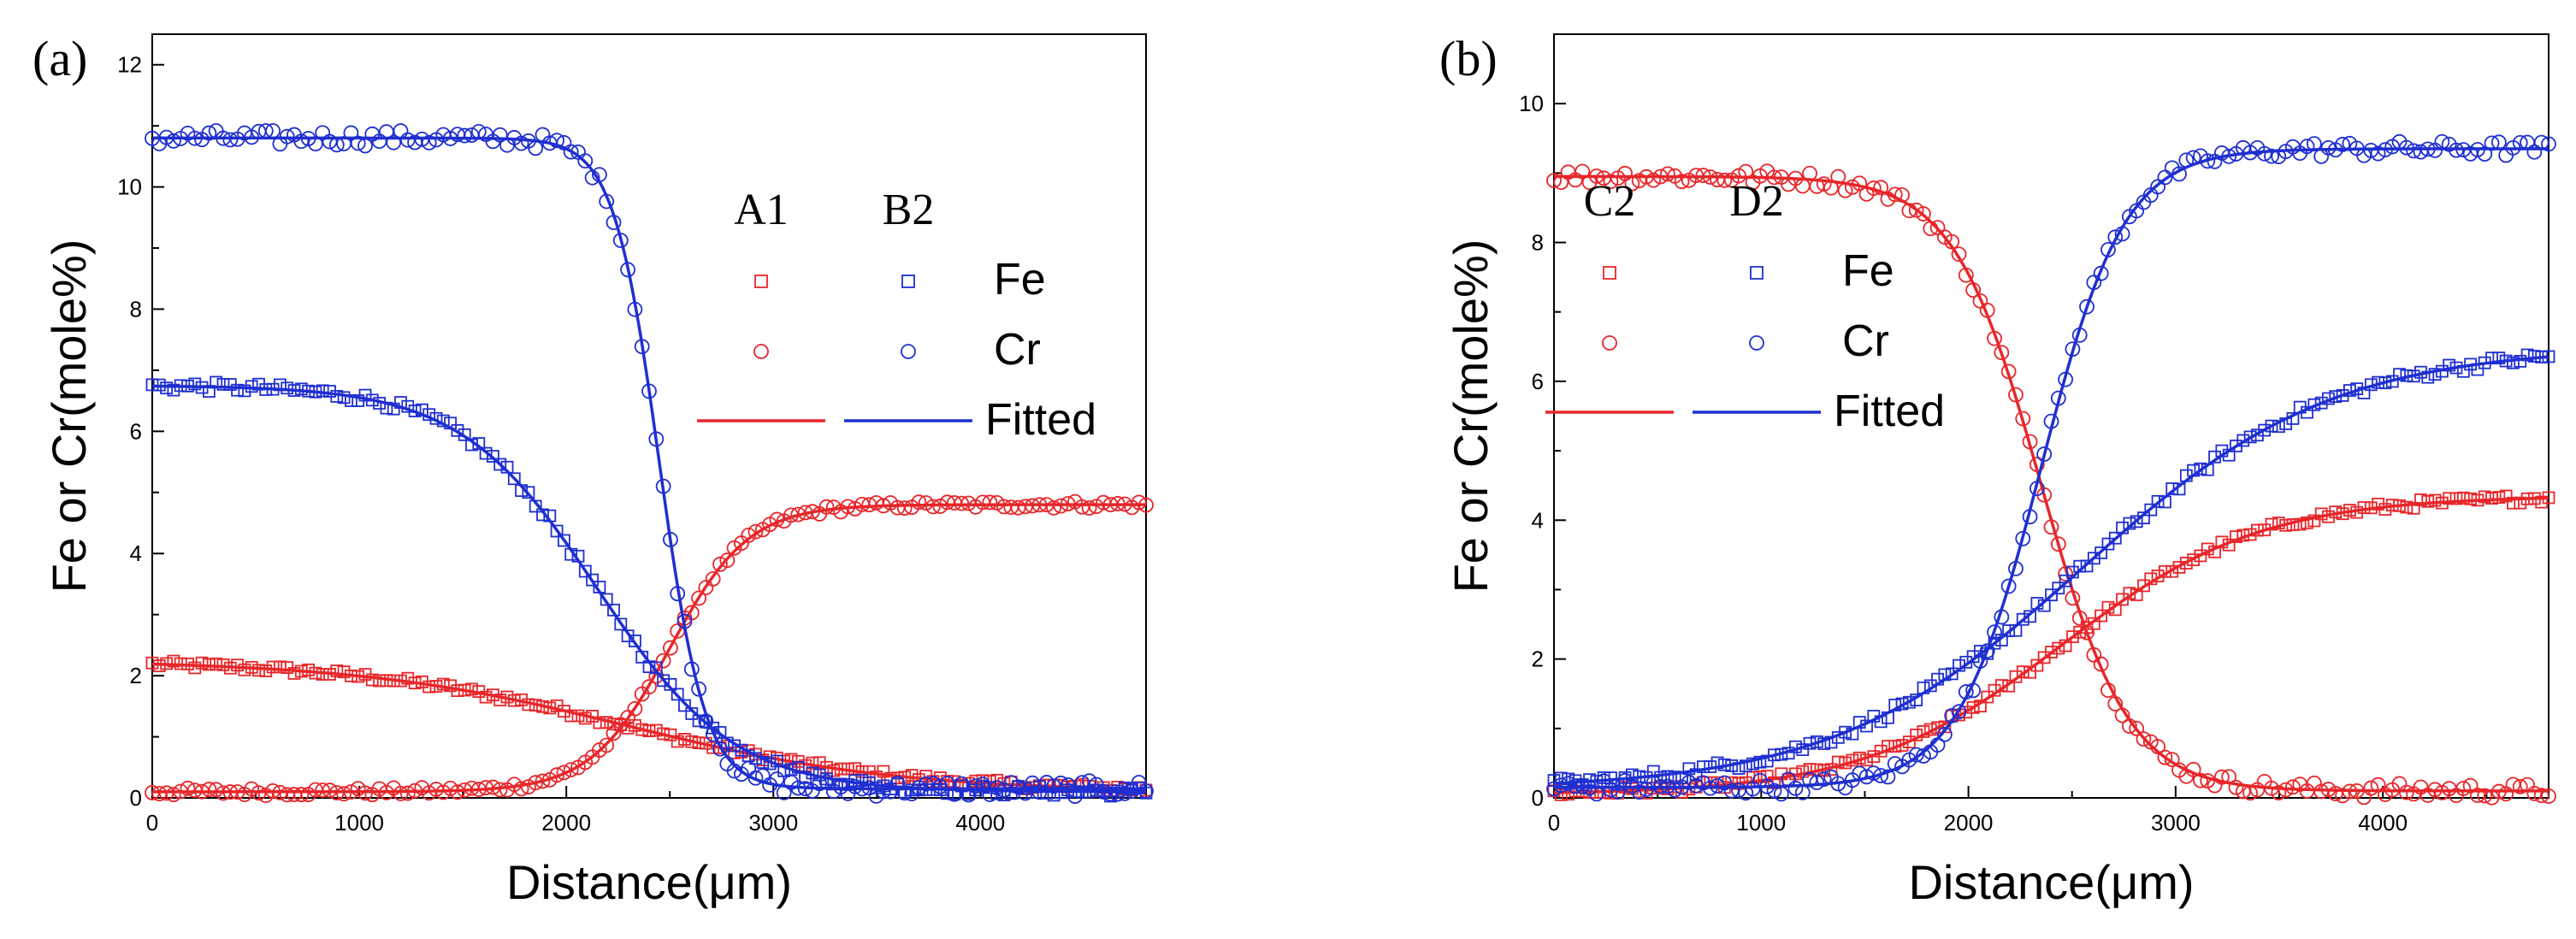 The image size is (2576, 939). What do you see at coordinates (980, 823) in the screenshot?
I see `x-tick-label: 4000` at bounding box center [980, 823].